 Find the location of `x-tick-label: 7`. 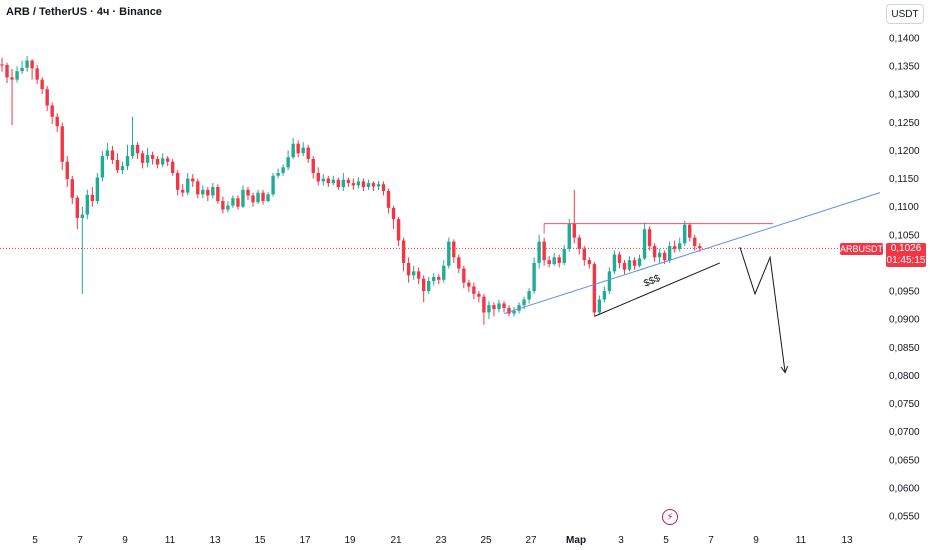

x-tick-label: 7 is located at coordinates (711, 540).